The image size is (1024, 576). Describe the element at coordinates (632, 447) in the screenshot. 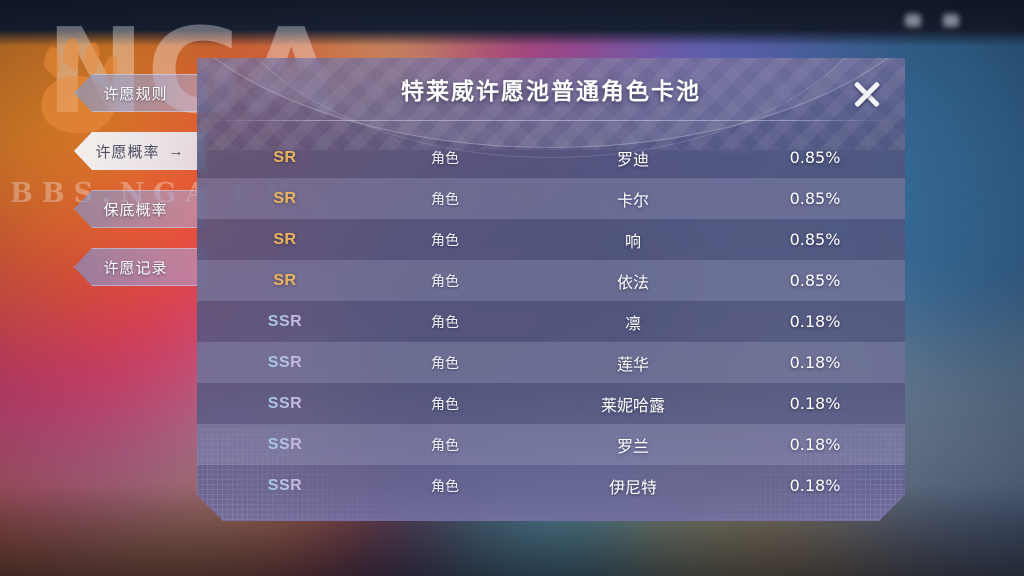

I see `cell-name: 罗兰` at that location.